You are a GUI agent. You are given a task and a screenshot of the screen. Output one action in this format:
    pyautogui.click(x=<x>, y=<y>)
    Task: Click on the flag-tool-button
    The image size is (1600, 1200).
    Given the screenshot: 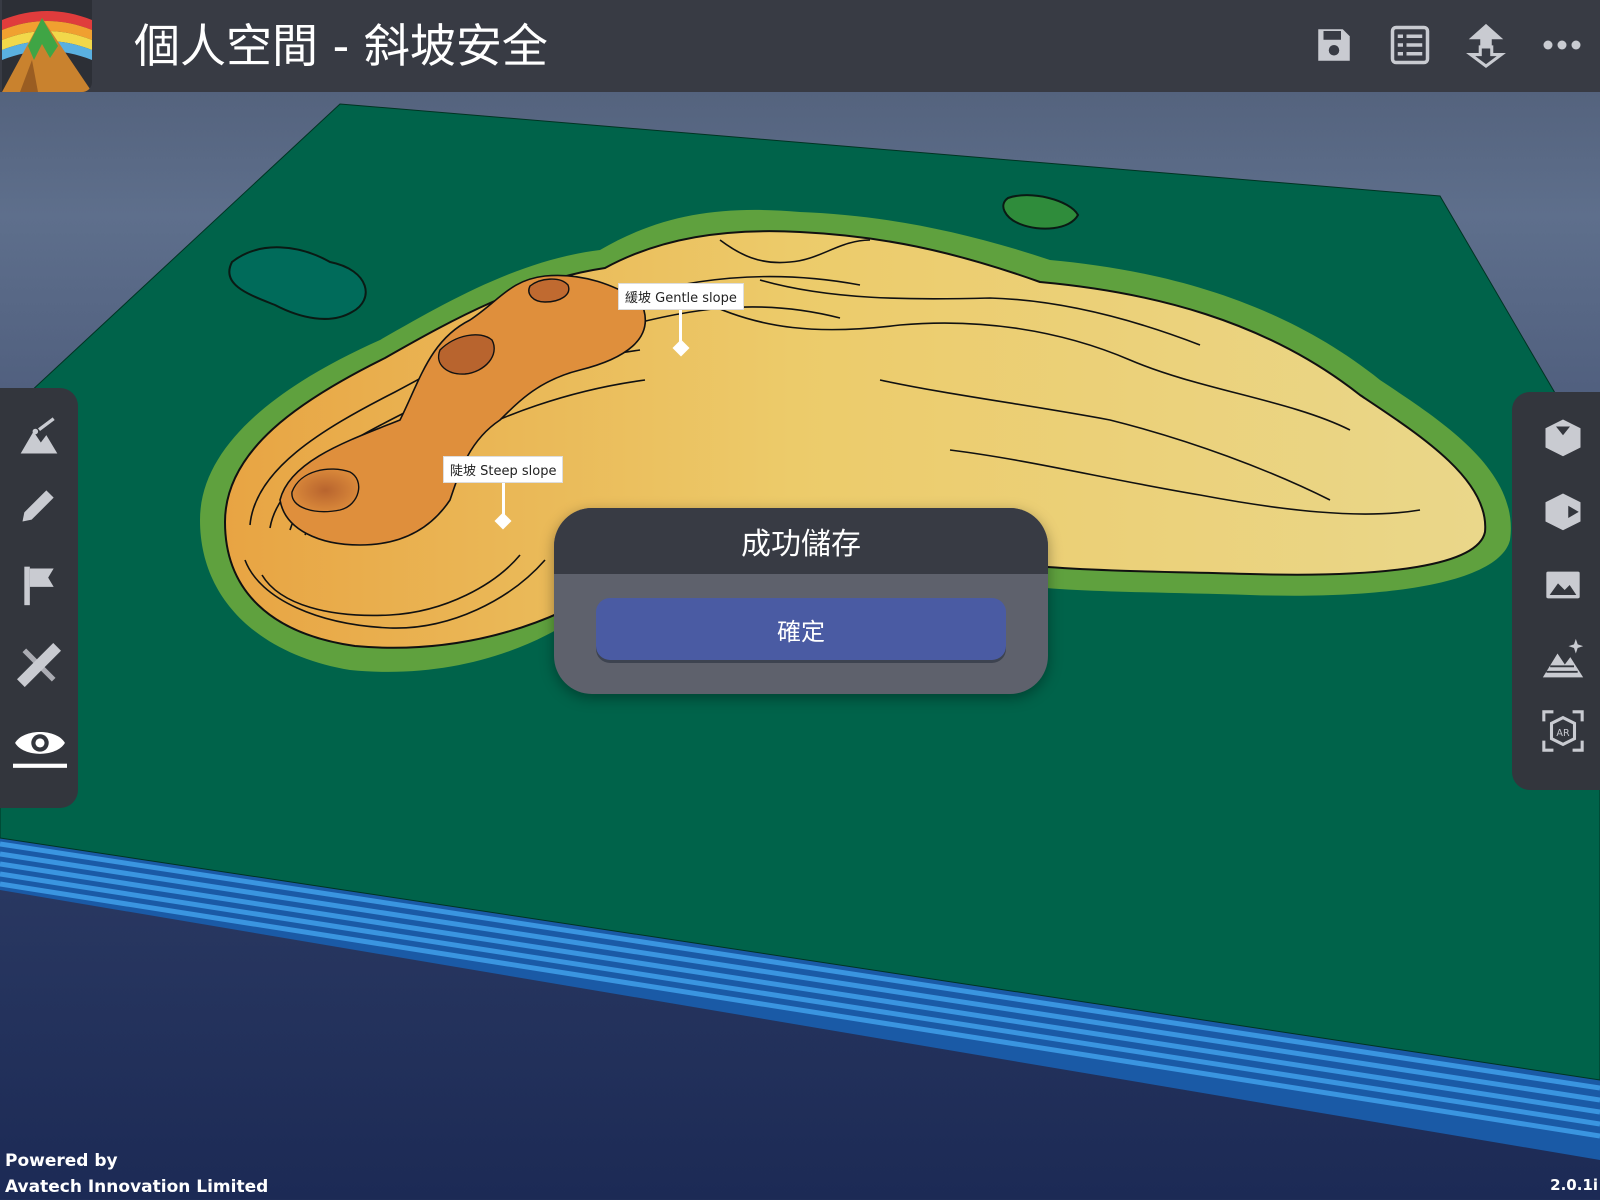 What is the action you would take?
    pyautogui.click(x=39, y=585)
    